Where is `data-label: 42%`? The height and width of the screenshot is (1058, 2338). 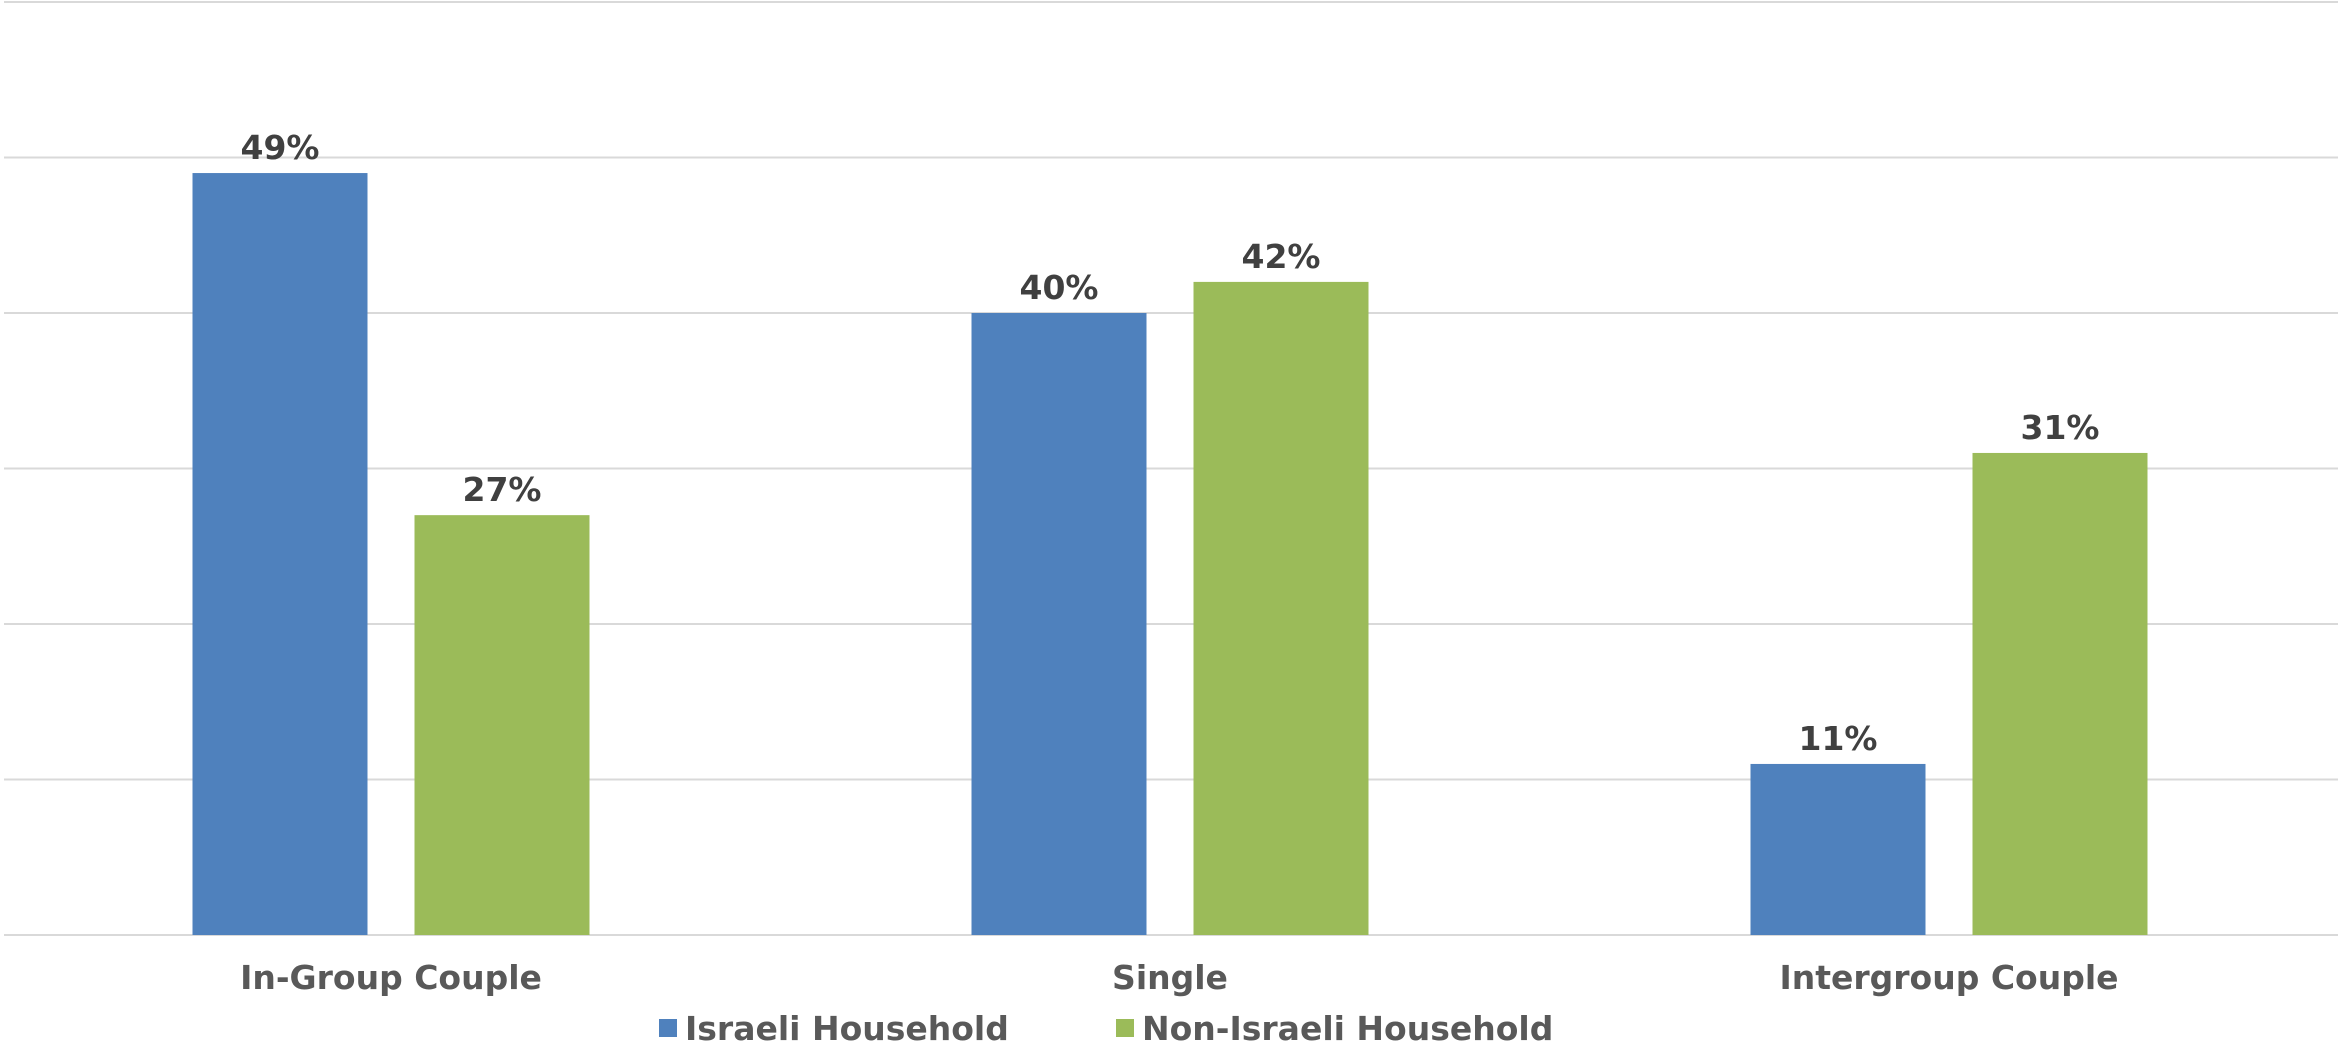
data-label: 42% is located at coordinates (1281, 256).